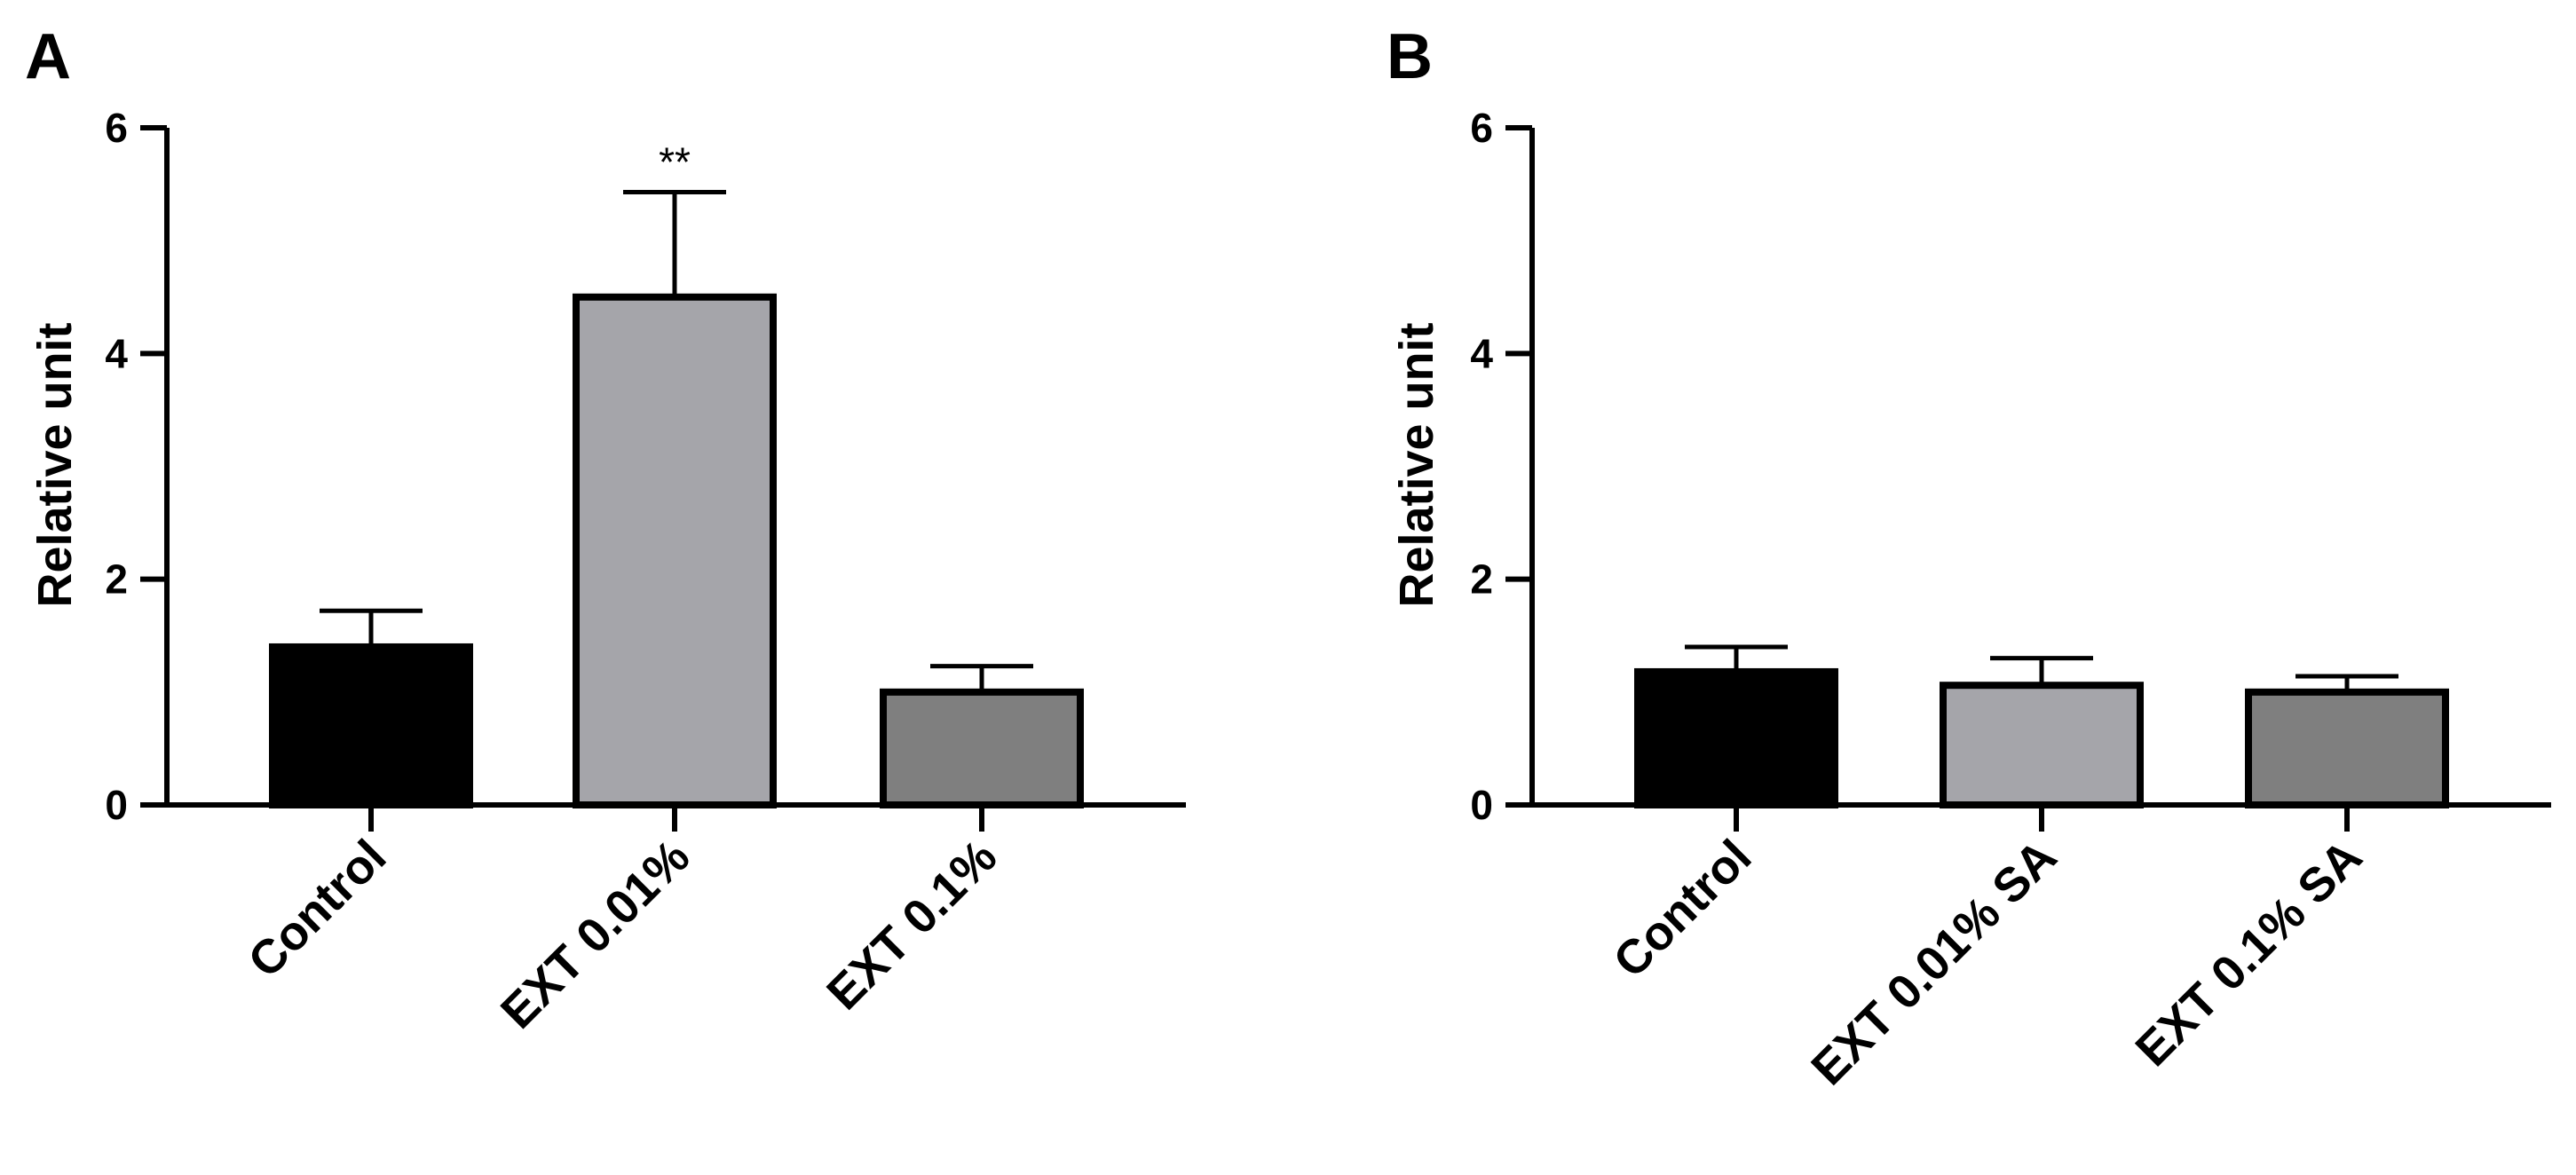 This screenshot has width=2576, height=1175. What do you see at coordinates (912, 925) in the screenshot?
I see `category-label-a-2: EXT 0.1%` at bounding box center [912, 925].